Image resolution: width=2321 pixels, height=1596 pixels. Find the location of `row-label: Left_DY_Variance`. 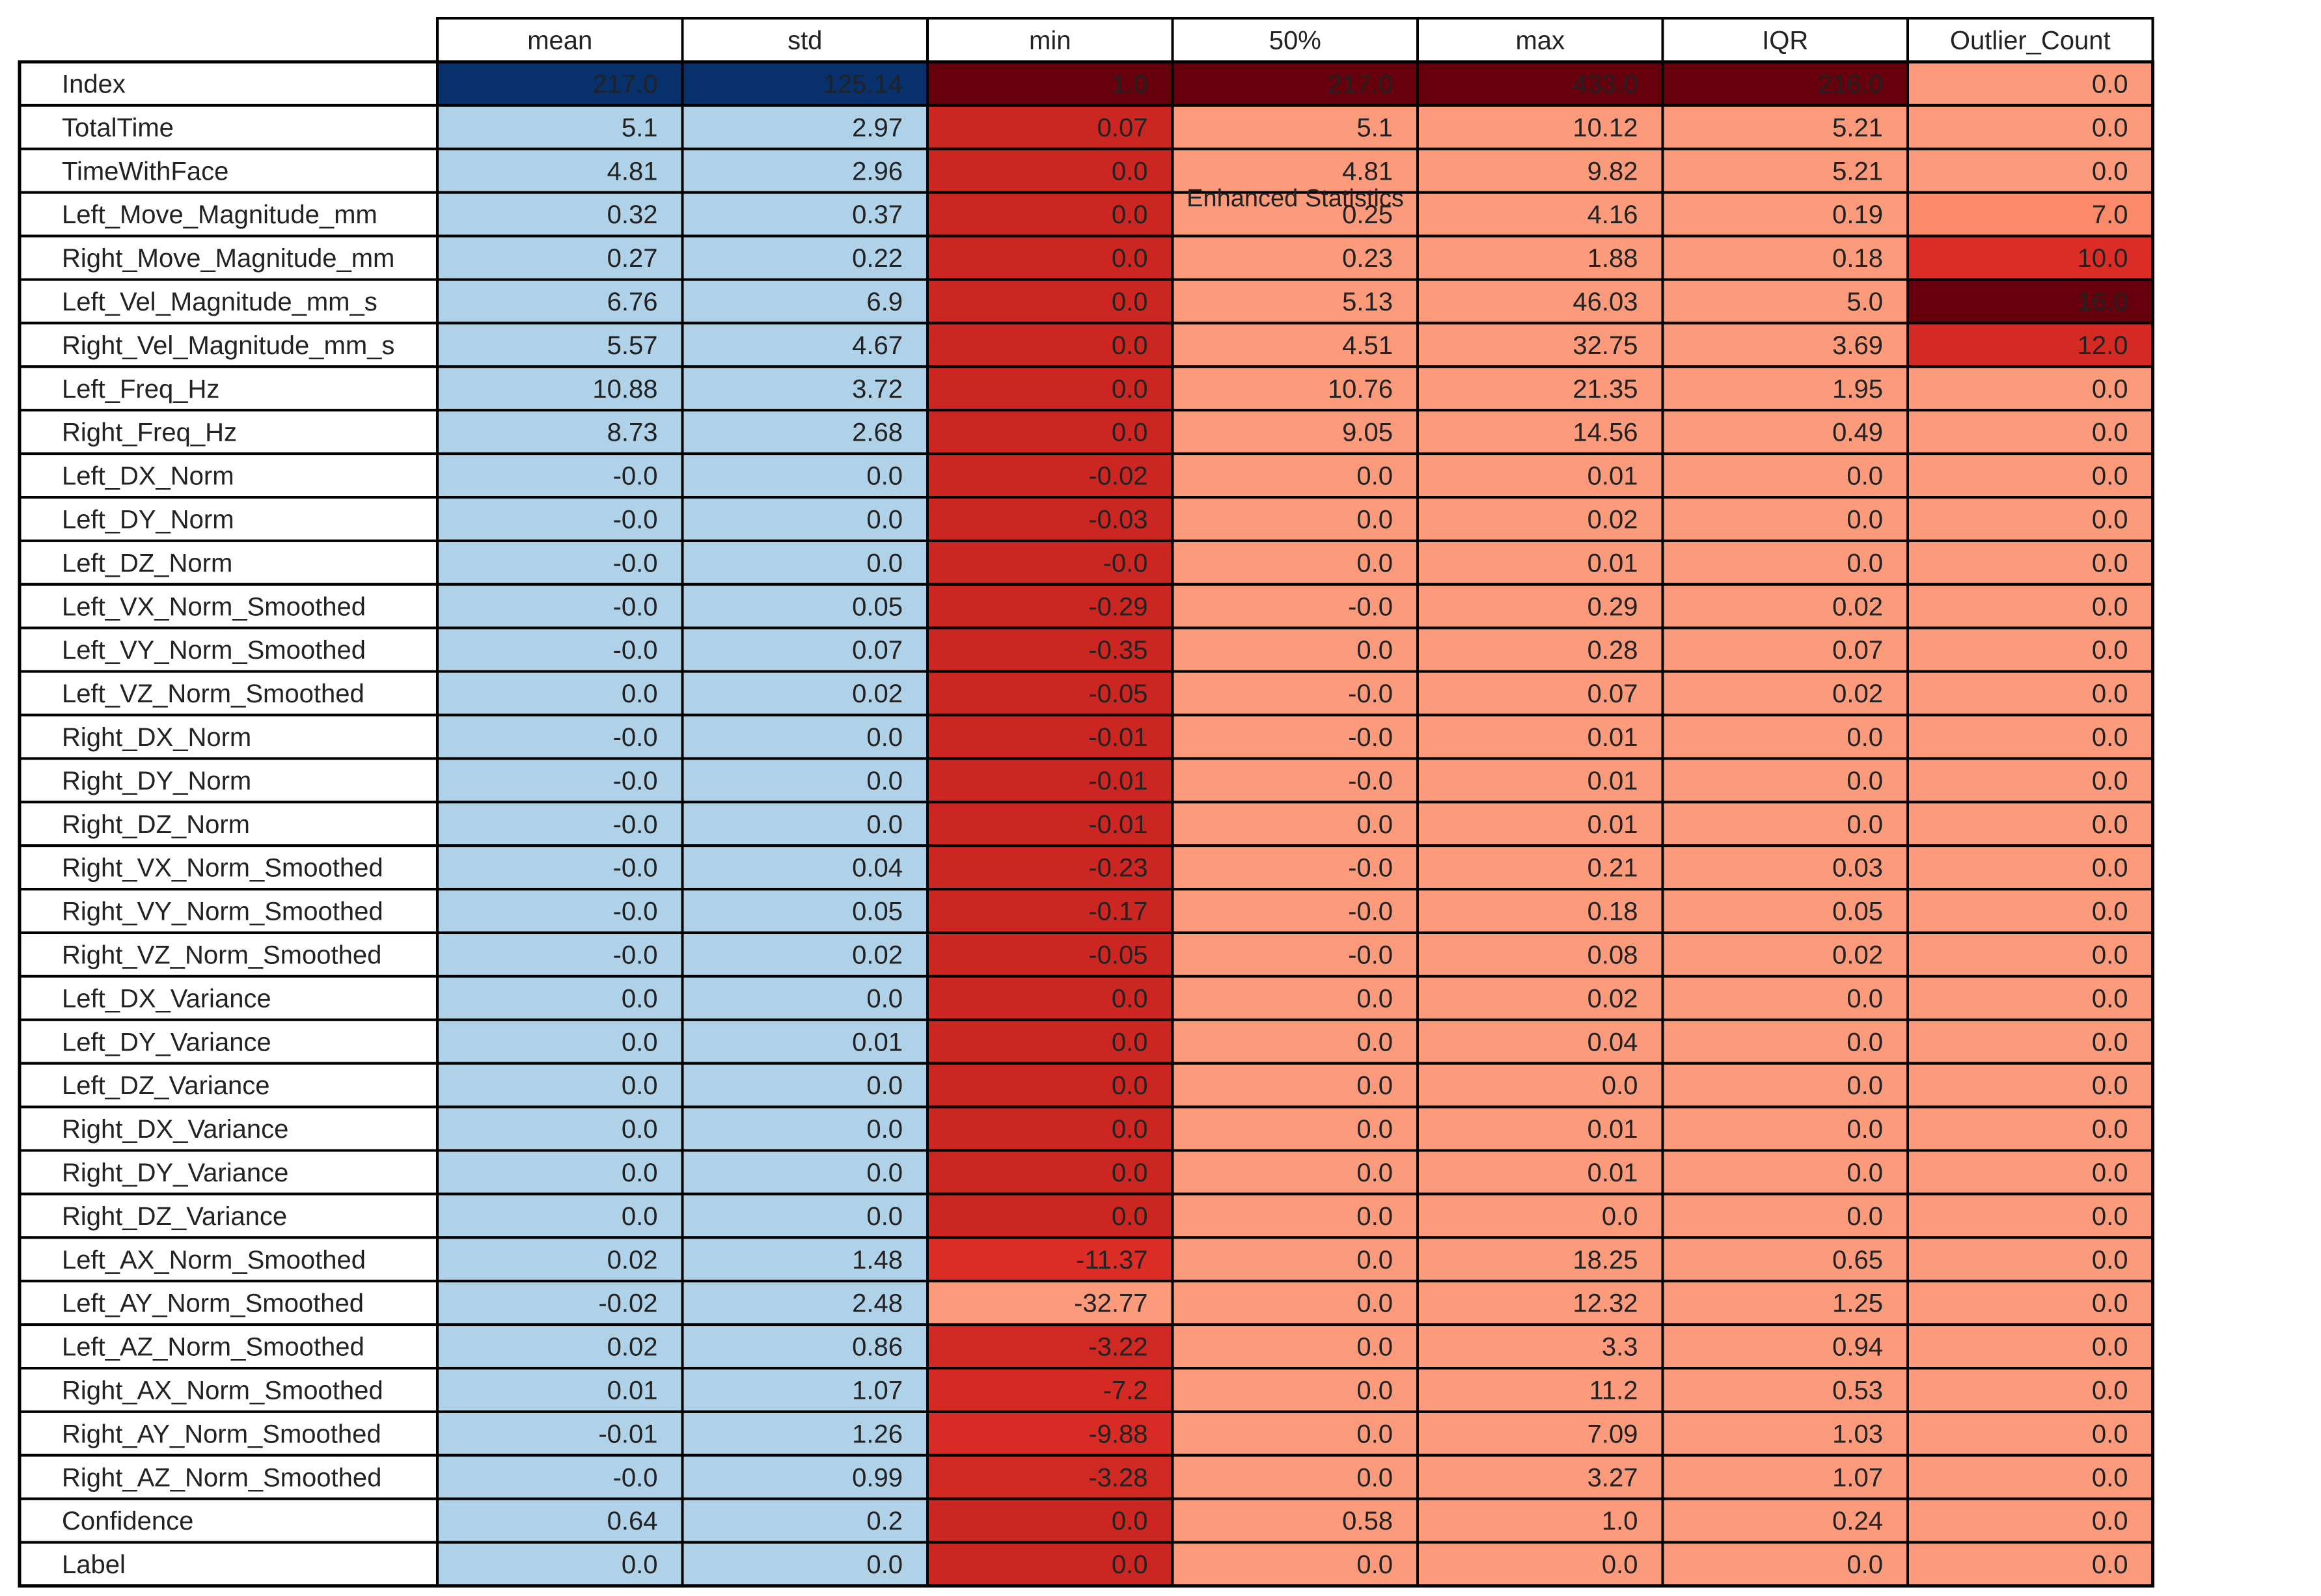

row-label: Left_DY_Variance is located at coordinates (166, 1042).